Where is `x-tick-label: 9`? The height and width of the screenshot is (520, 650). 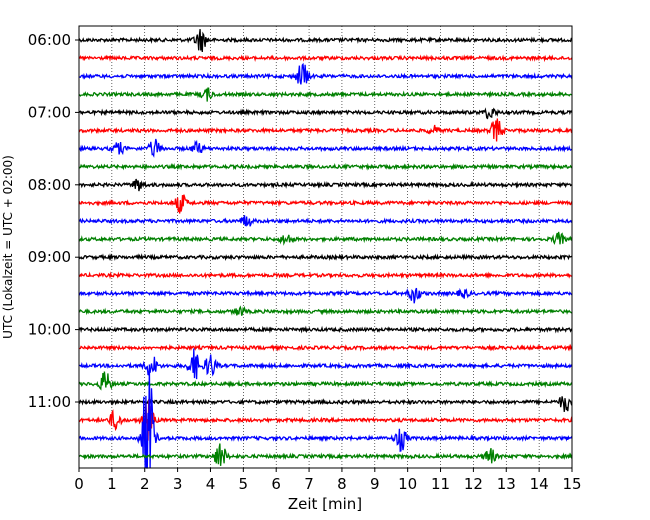
x-tick-label: 9 is located at coordinates (375, 484).